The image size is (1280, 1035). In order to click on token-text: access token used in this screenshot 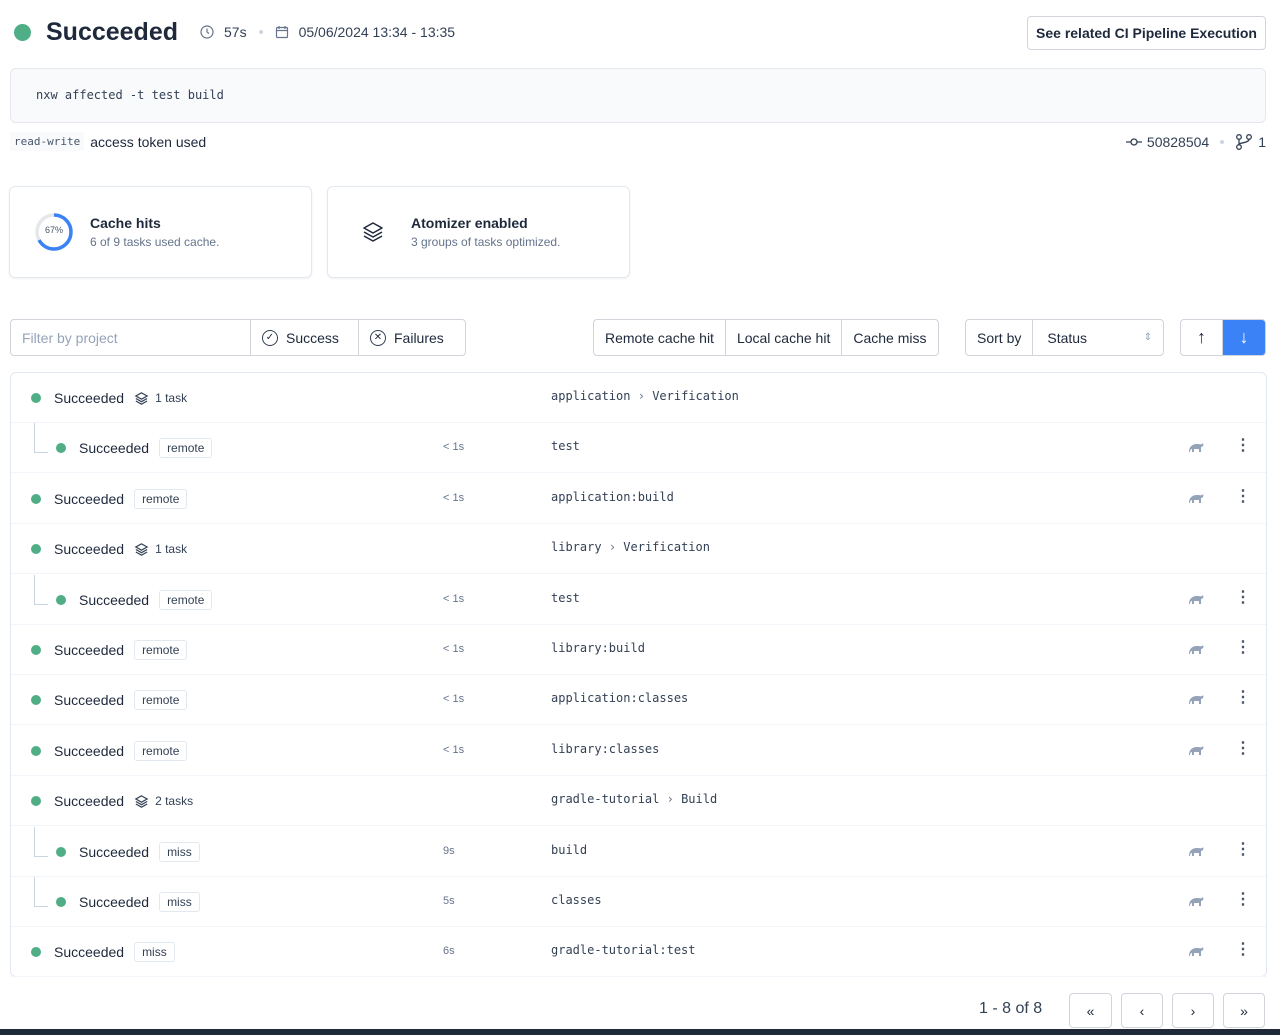, I will do `click(148, 141)`.